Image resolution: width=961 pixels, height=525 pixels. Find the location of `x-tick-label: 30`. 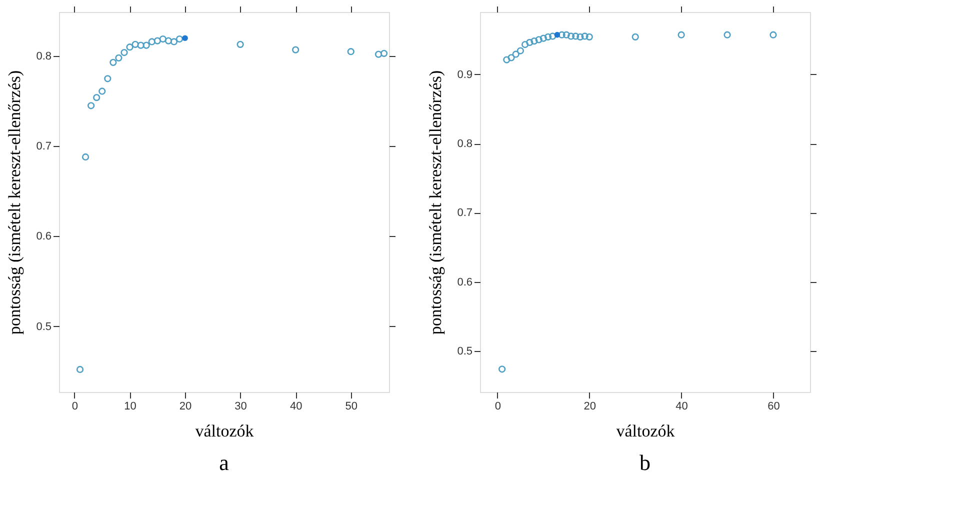

x-tick-label: 30 is located at coordinates (240, 406).